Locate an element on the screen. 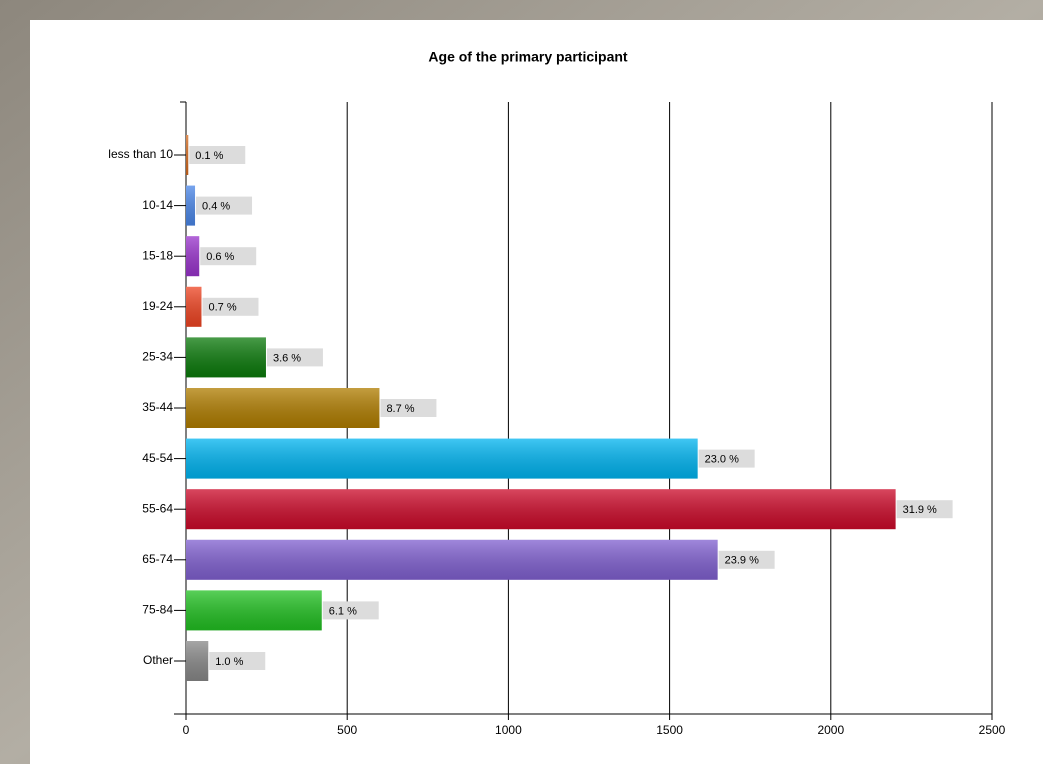 Image resolution: width=1043 pixels, height=764 pixels. value-label: 3.6 % is located at coordinates (287, 358).